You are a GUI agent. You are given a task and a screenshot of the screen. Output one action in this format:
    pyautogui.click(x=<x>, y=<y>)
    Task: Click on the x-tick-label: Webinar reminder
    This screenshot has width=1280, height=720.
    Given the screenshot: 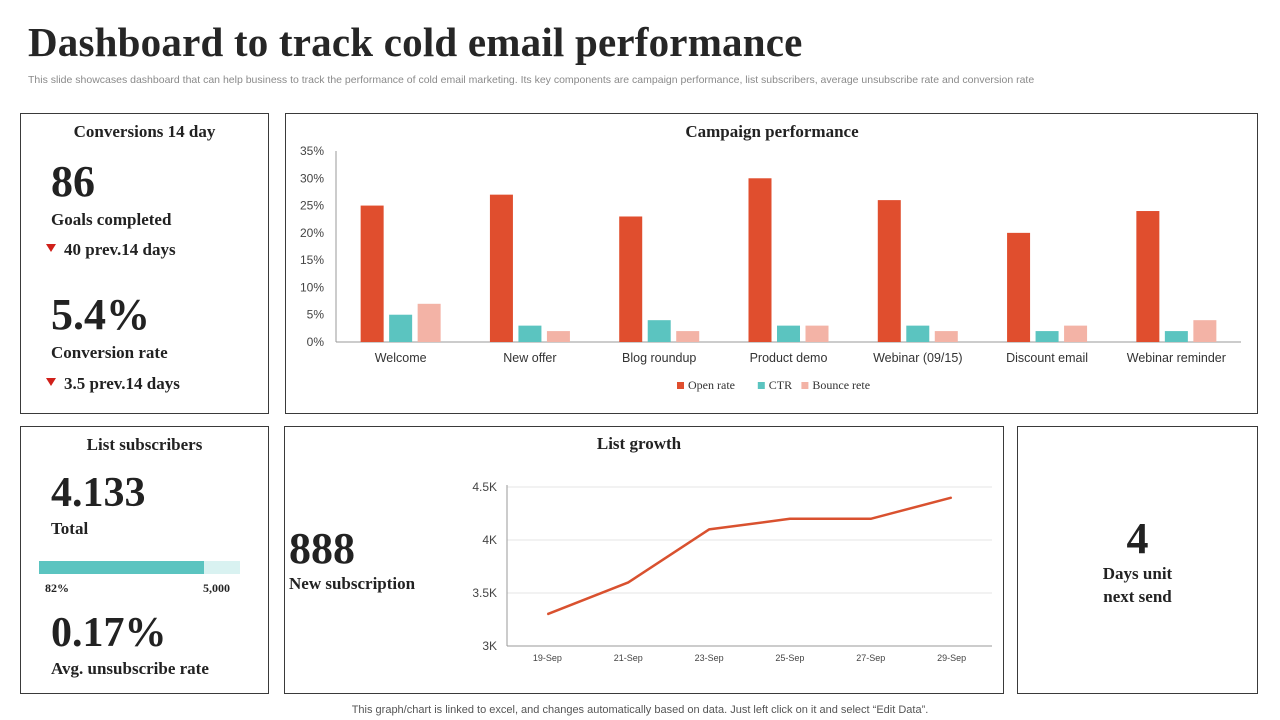 What is the action you would take?
    pyautogui.click(x=1176, y=358)
    